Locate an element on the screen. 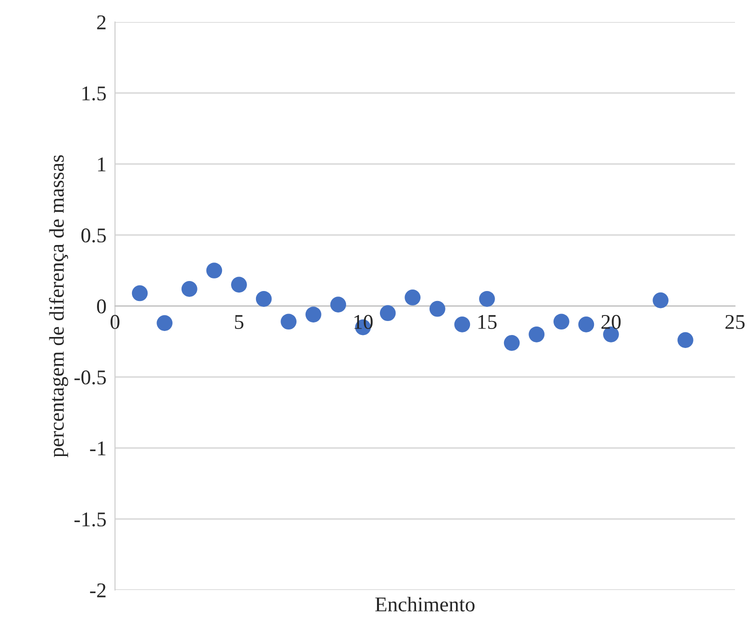 The height and width of the screenshot is (619, 747). y-tick-label: 0.5 is located at coordinates (93, 235).